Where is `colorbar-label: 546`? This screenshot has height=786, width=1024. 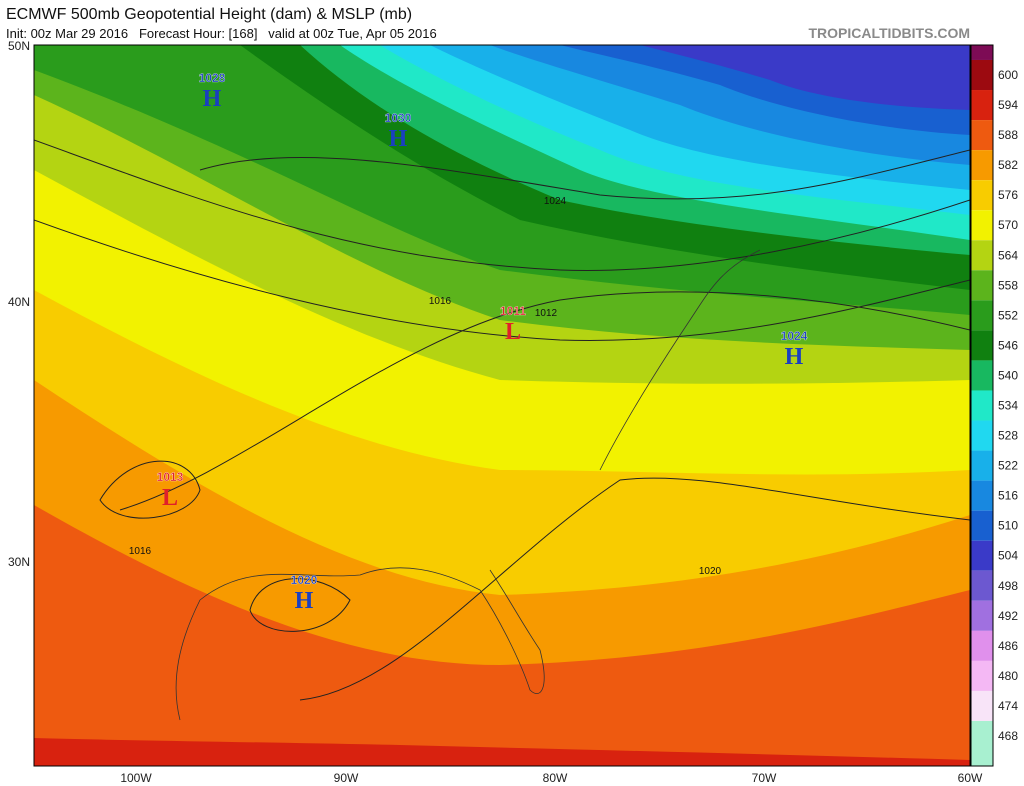
colorbar-label: 546 is located at coordinates (1008, 345).